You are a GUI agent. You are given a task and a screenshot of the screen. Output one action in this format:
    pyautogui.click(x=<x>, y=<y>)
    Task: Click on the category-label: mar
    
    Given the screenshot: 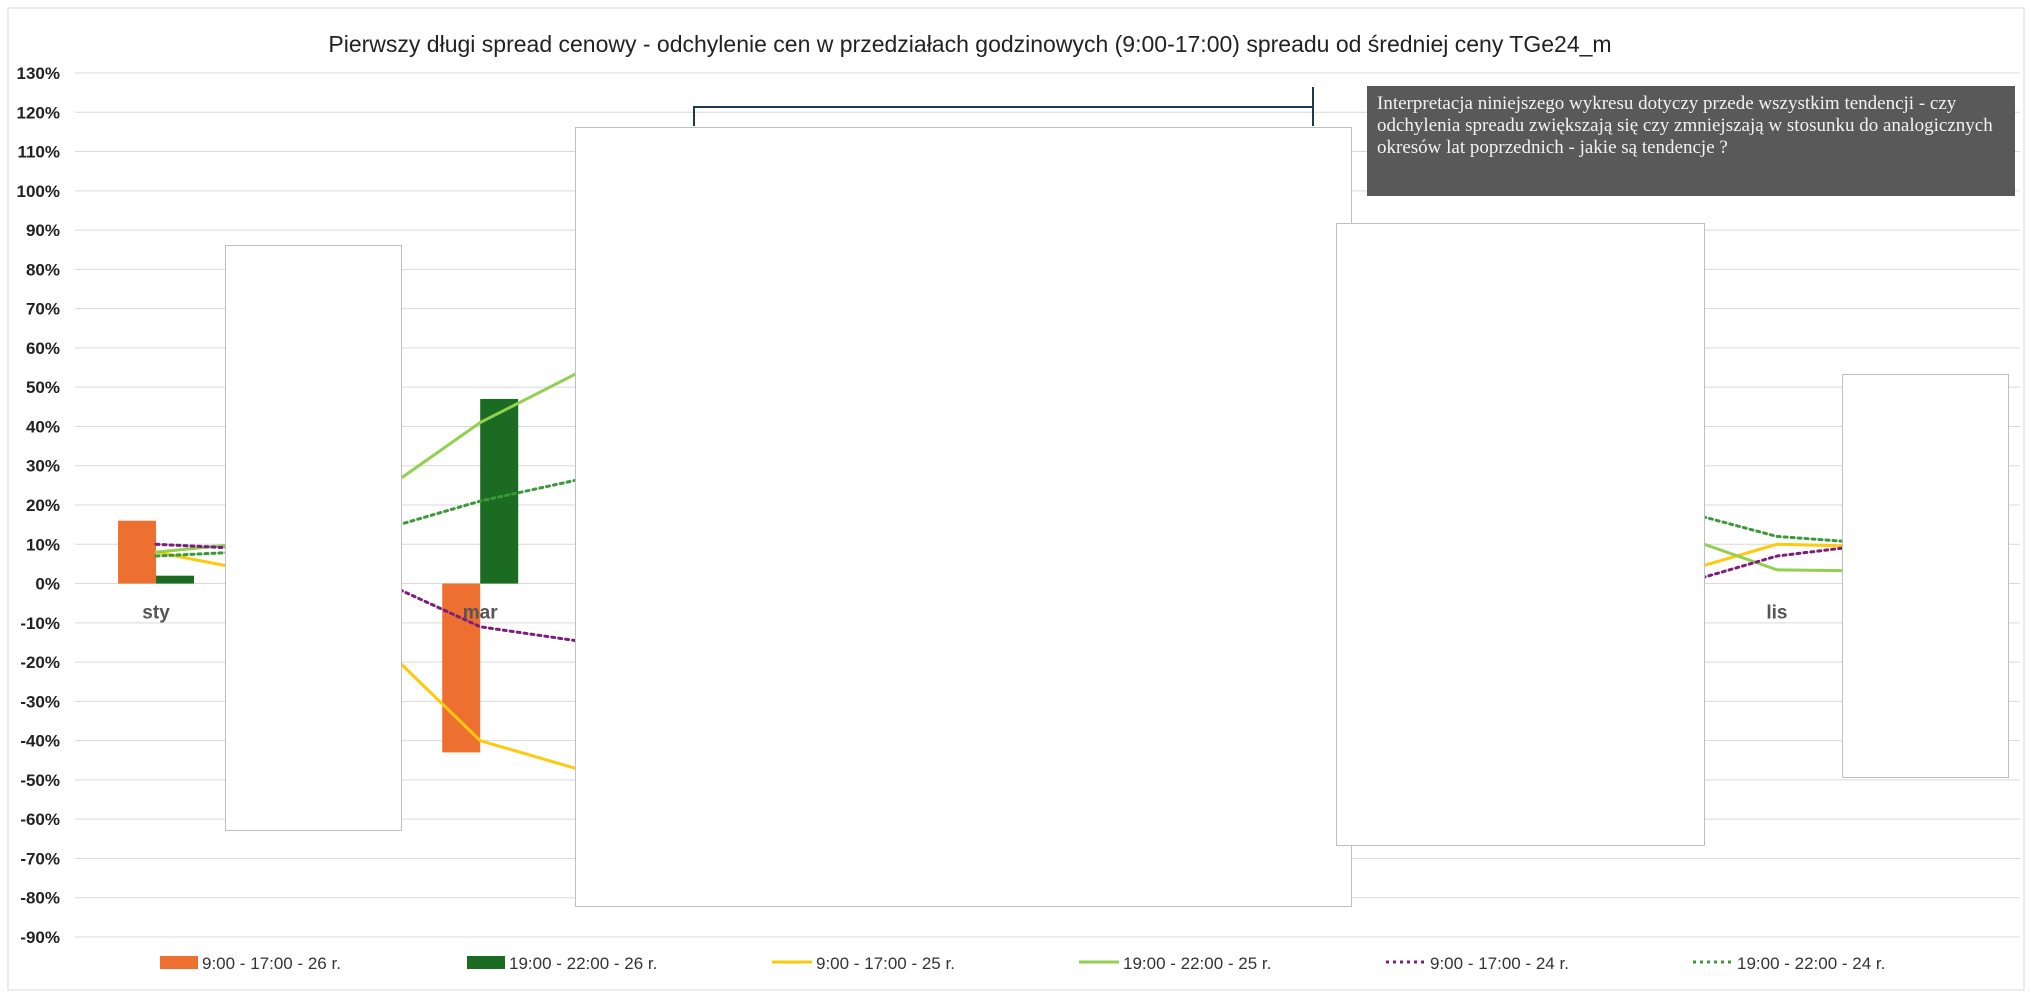 What is the action you would take?
    pyautogui.click(x=480, y=613)
    